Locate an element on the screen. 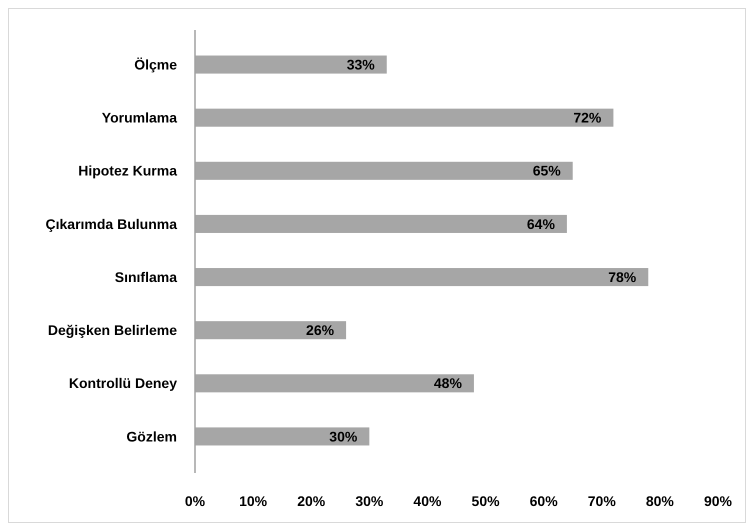 The image size is (746, 531). data-label: 48% is located at coordinates (448, 383).